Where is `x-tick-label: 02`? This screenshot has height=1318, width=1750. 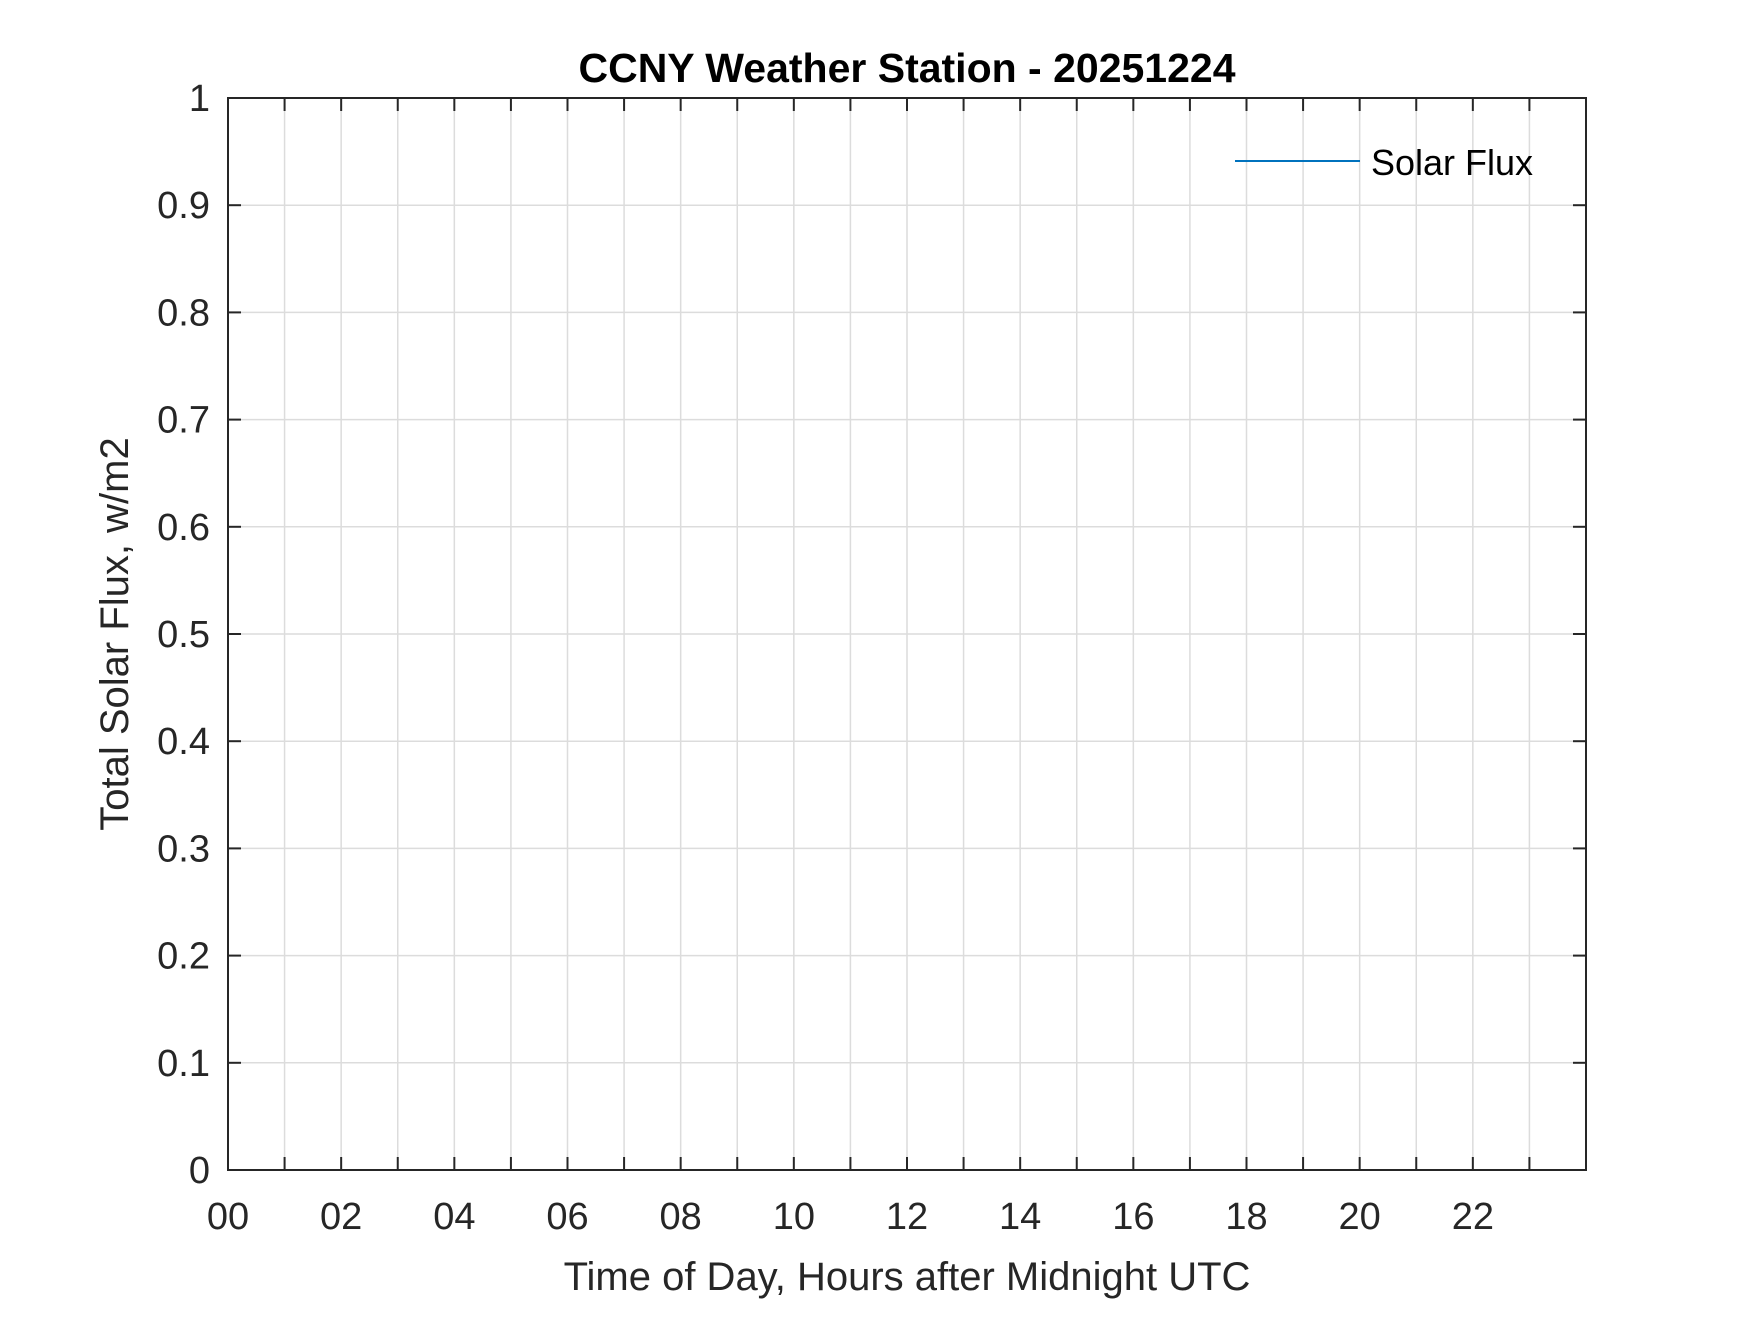
x-tick-label: 02 is located at coordinates (341, 1217).